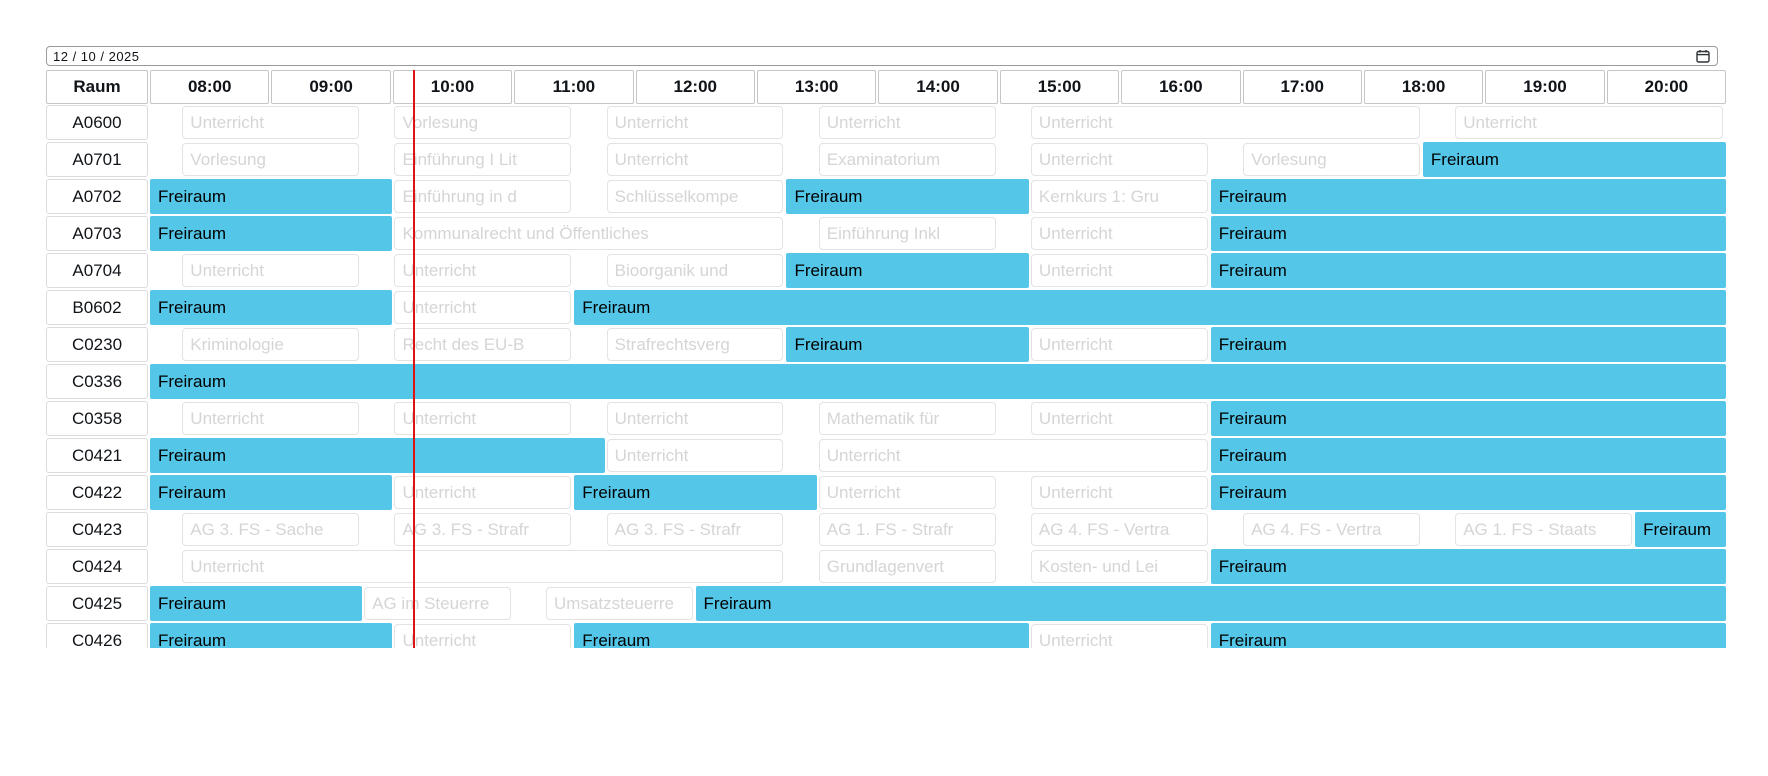 The width and height of the screenshot is (1768, 776). I want to click on room-label-C0336: C0336, so click(97, 381).